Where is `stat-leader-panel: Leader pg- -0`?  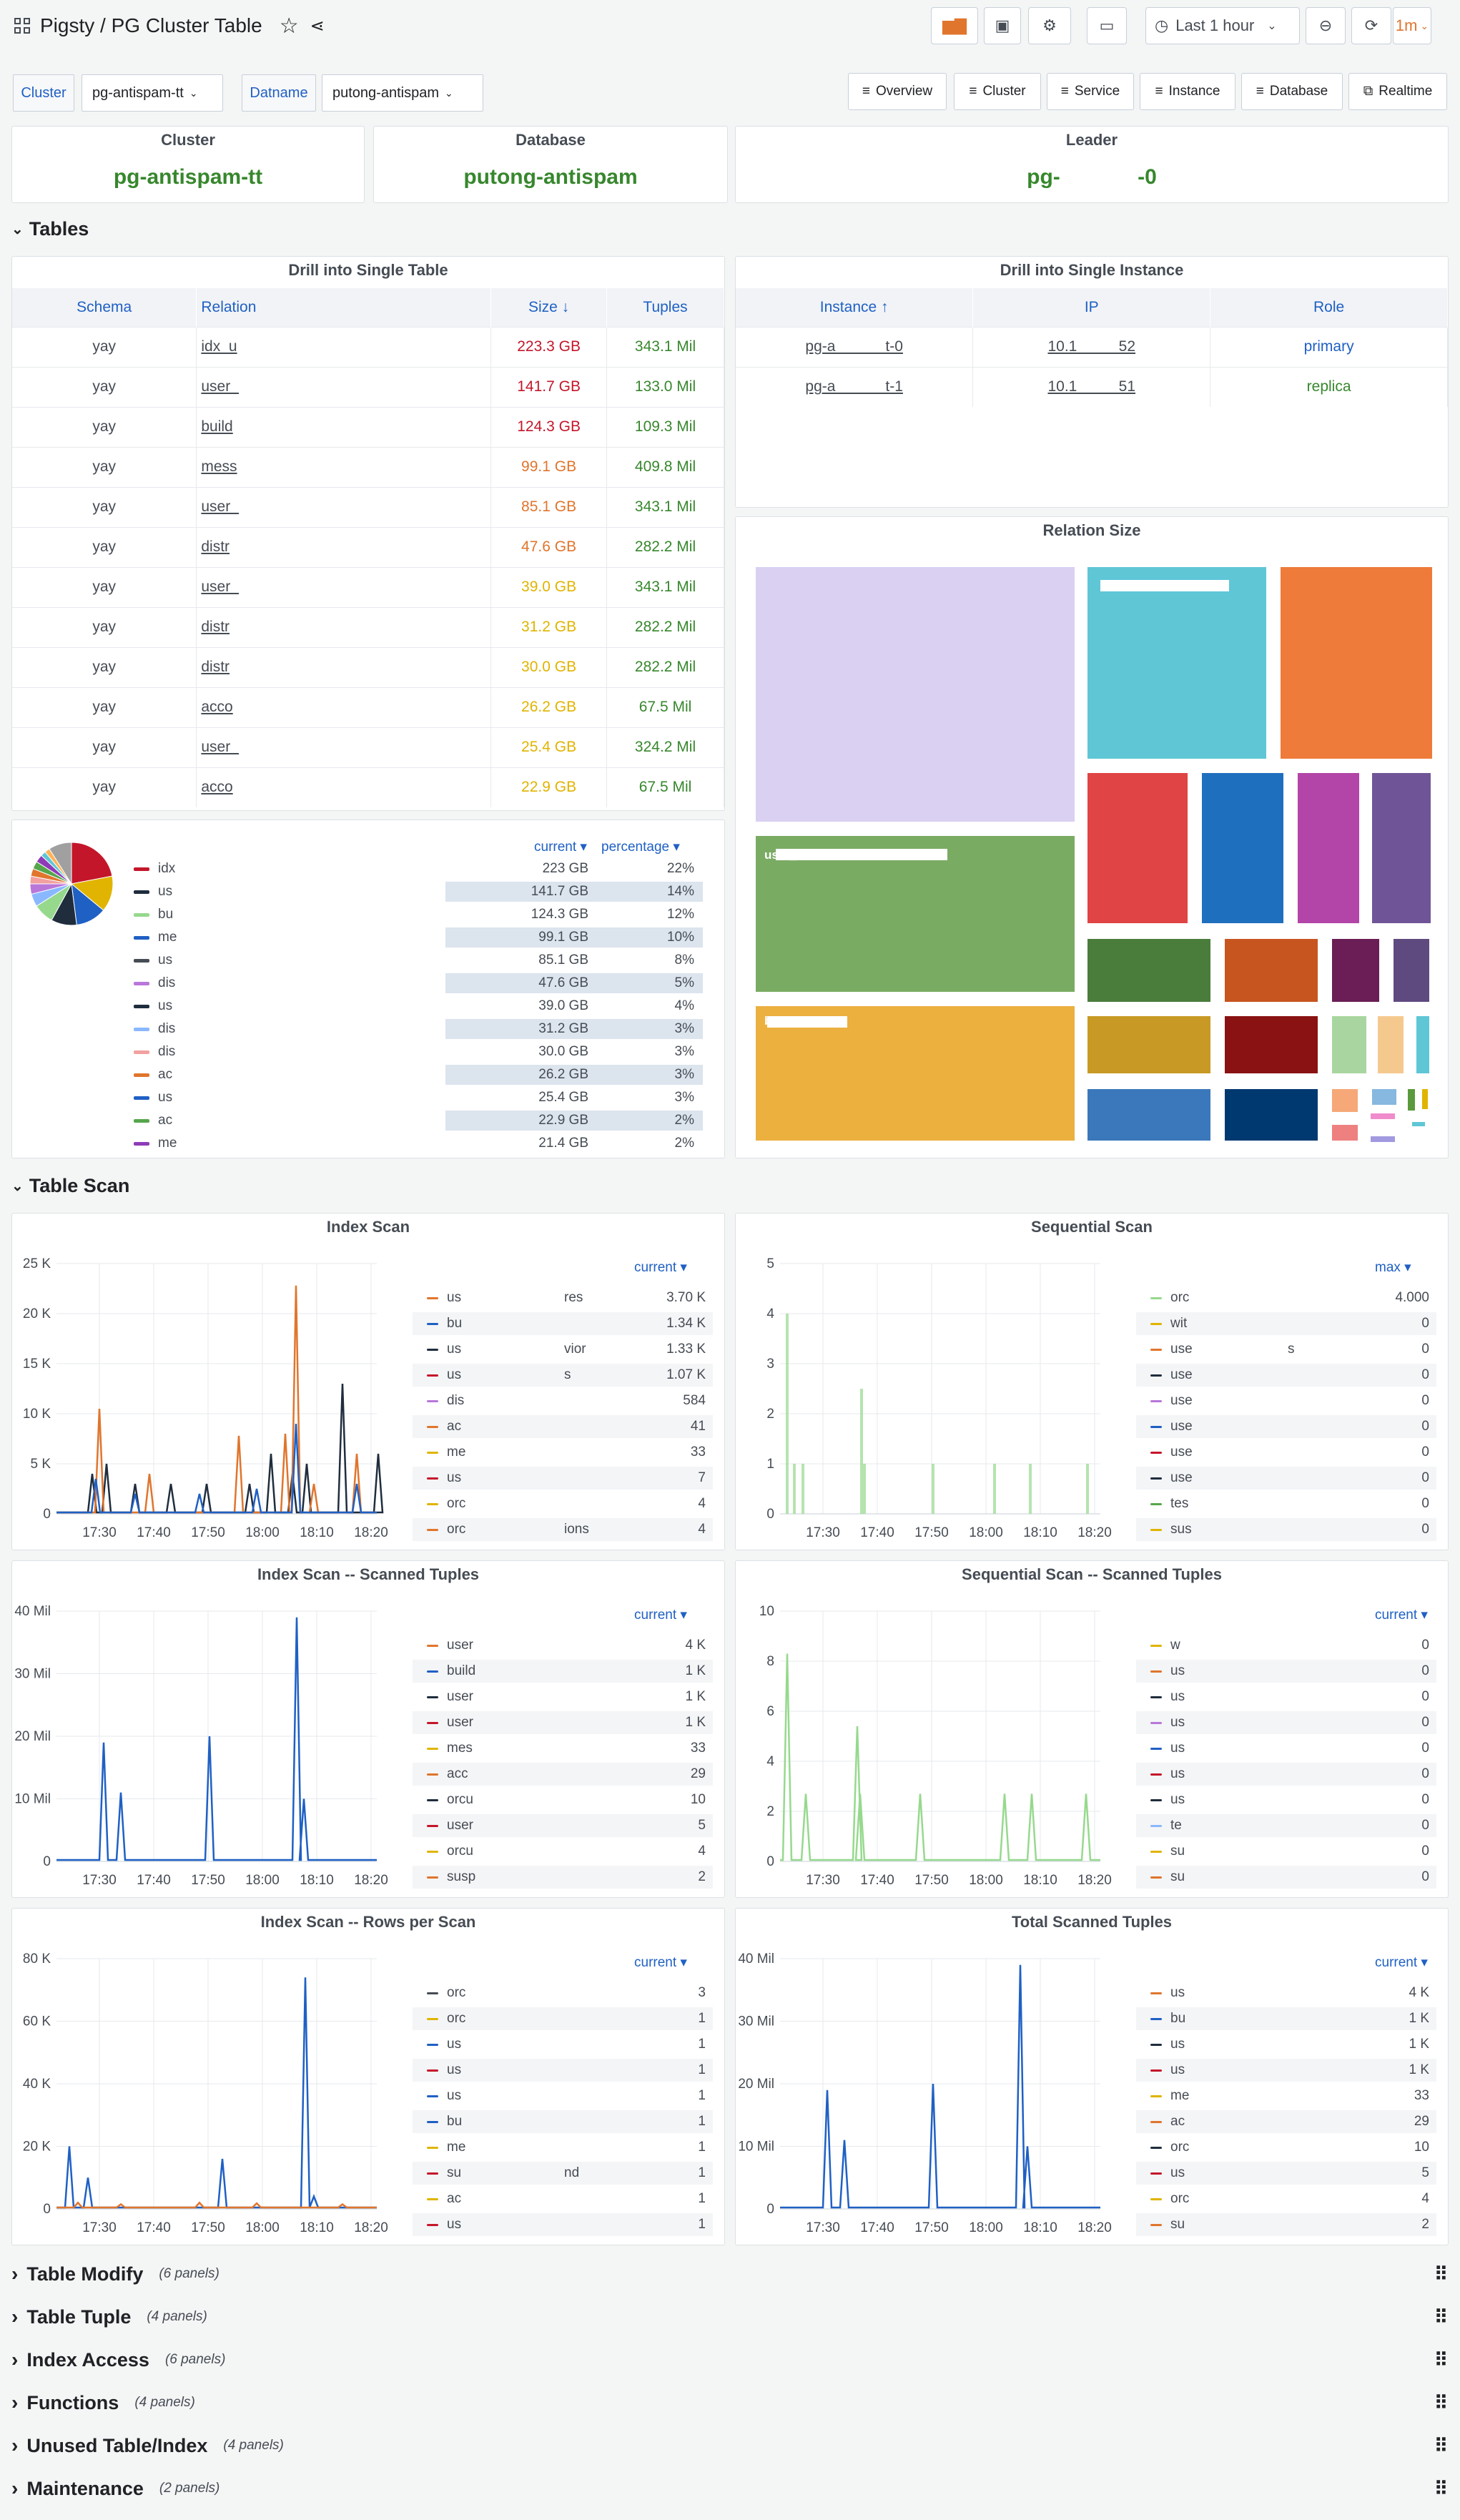
stat-leader-panel: Leader pg- -0 is located at coordinates (1092, 164).